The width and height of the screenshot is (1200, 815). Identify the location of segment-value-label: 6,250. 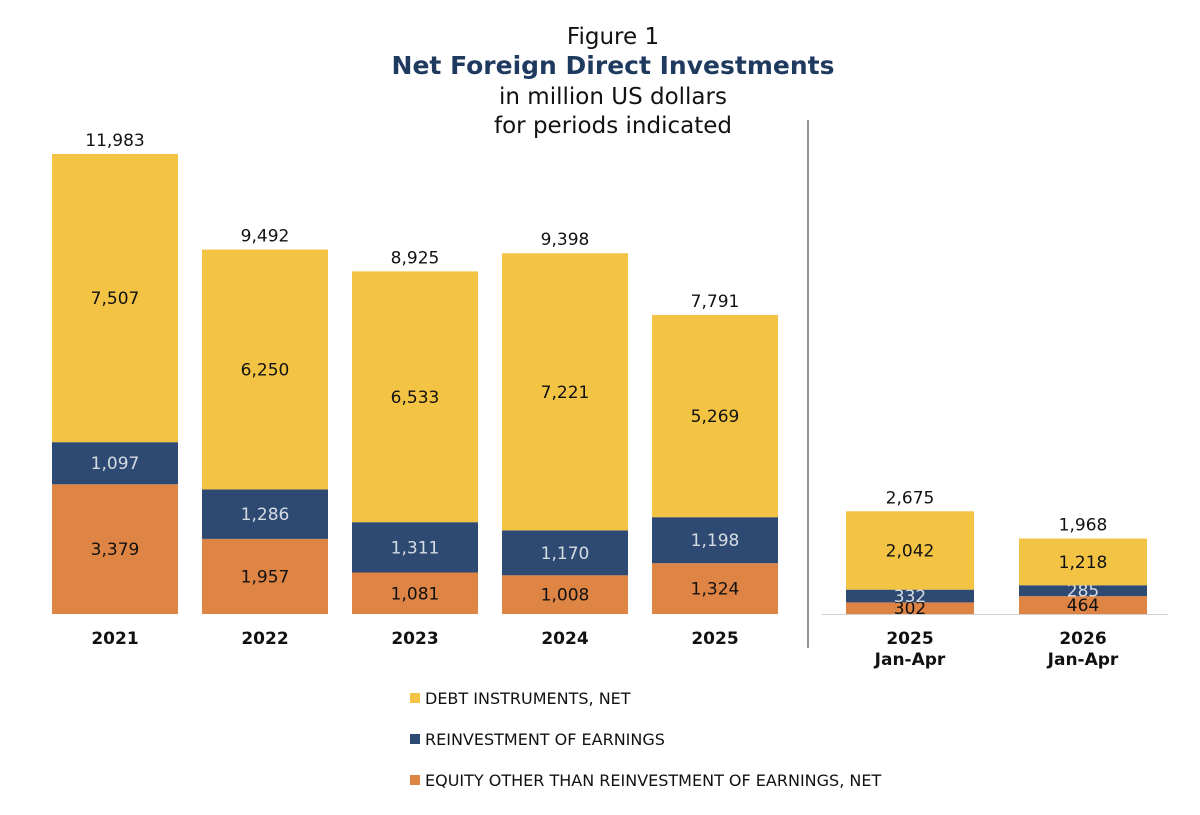
(265, 371).